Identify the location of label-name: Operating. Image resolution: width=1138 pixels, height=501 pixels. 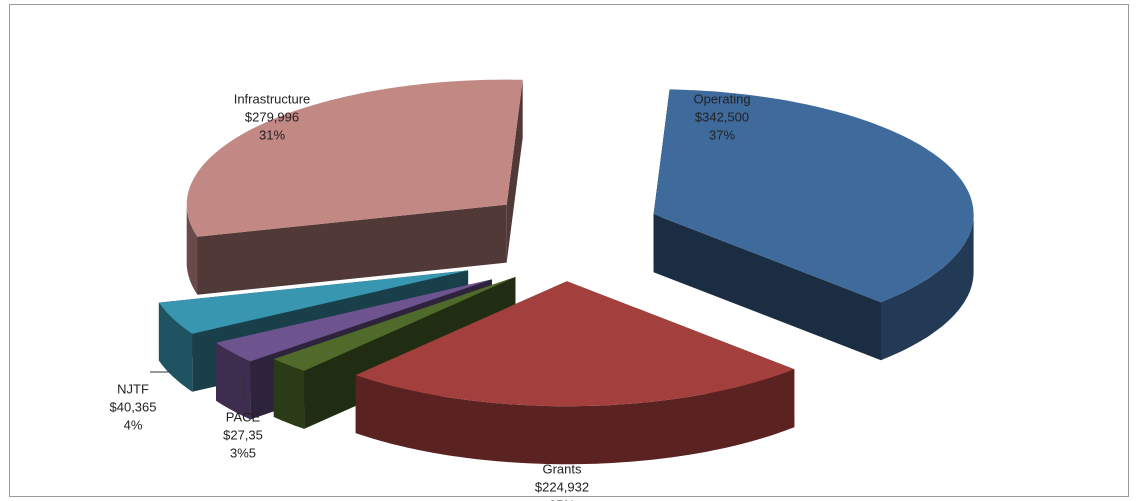
(721, 98).